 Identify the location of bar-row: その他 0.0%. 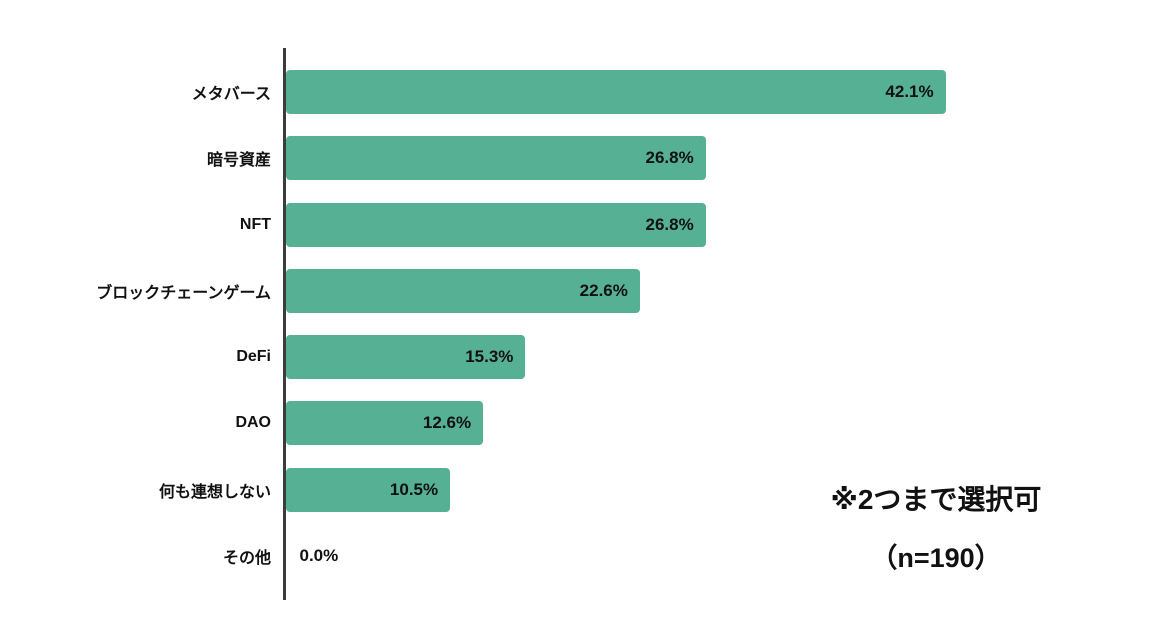
(577, 556).